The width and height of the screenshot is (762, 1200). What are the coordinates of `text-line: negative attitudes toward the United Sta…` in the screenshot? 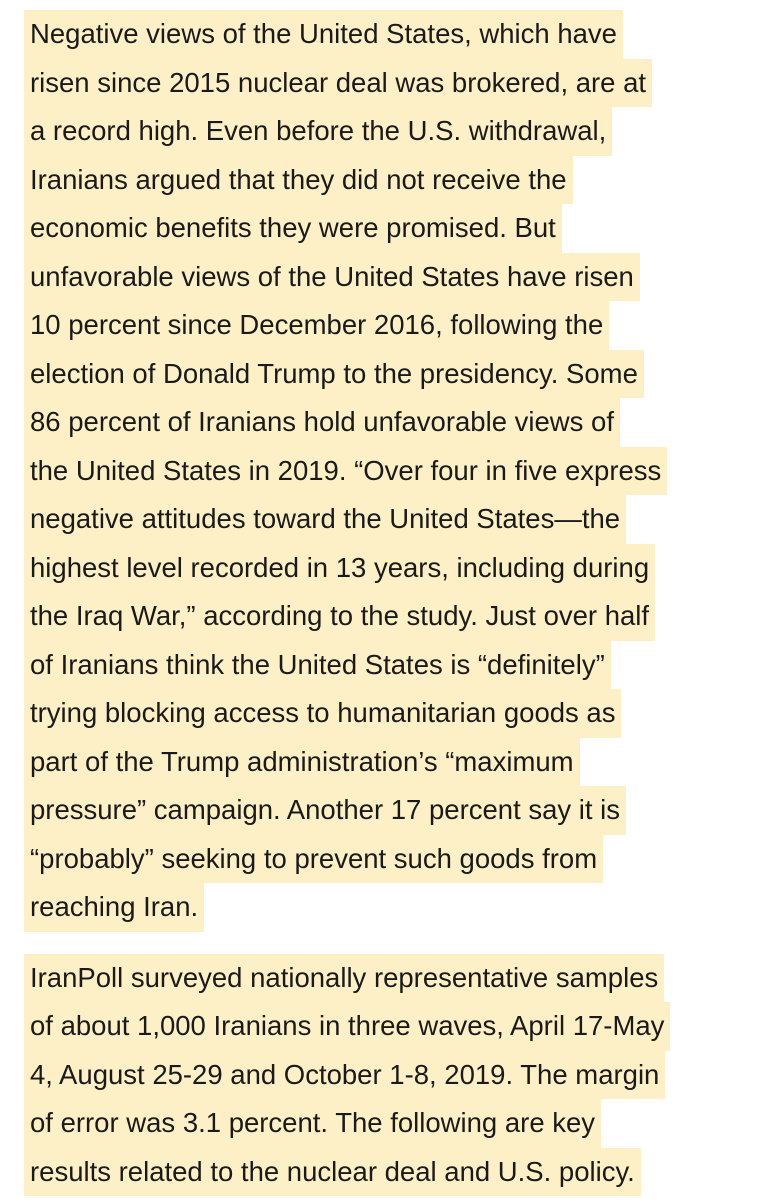 It's located at (381, 519).